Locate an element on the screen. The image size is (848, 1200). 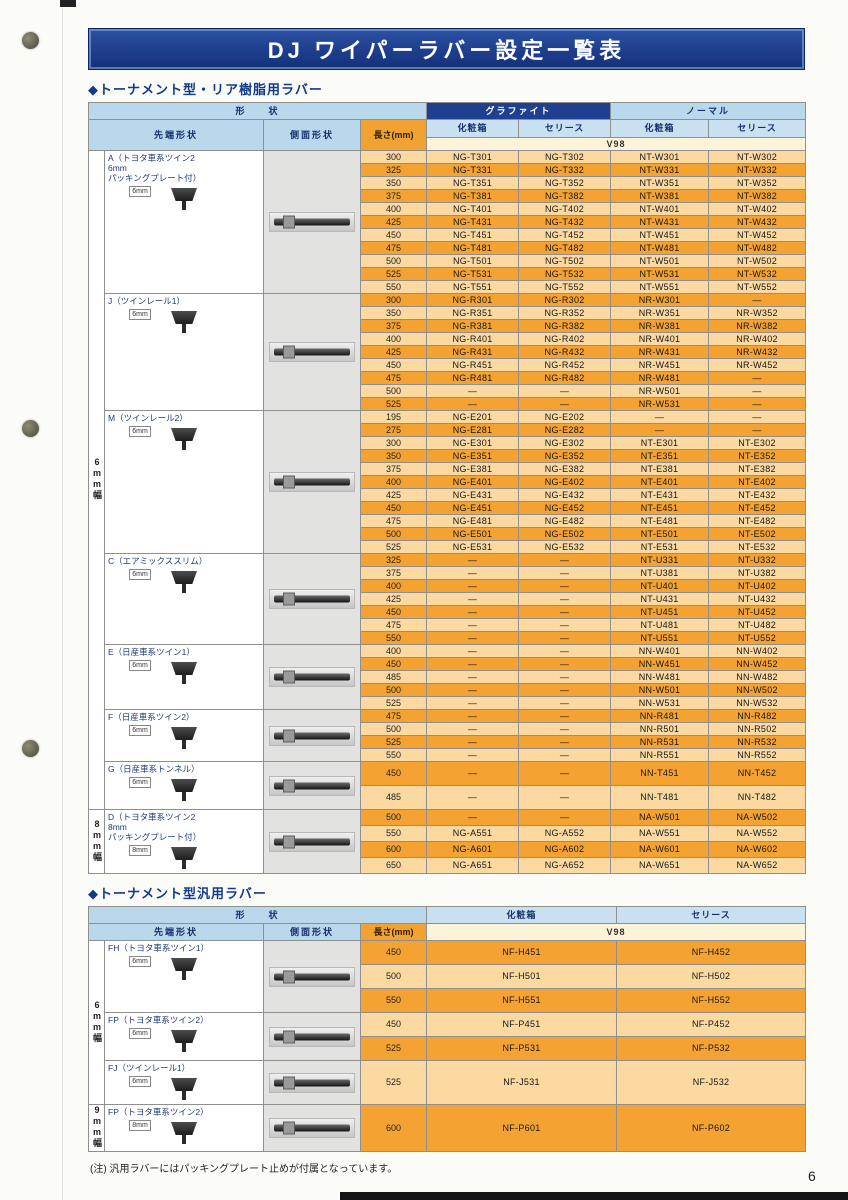
table-row: 375 NG-R381 NG-R382 NR-W381 NR-W382 is located at coordinates (448, 326).